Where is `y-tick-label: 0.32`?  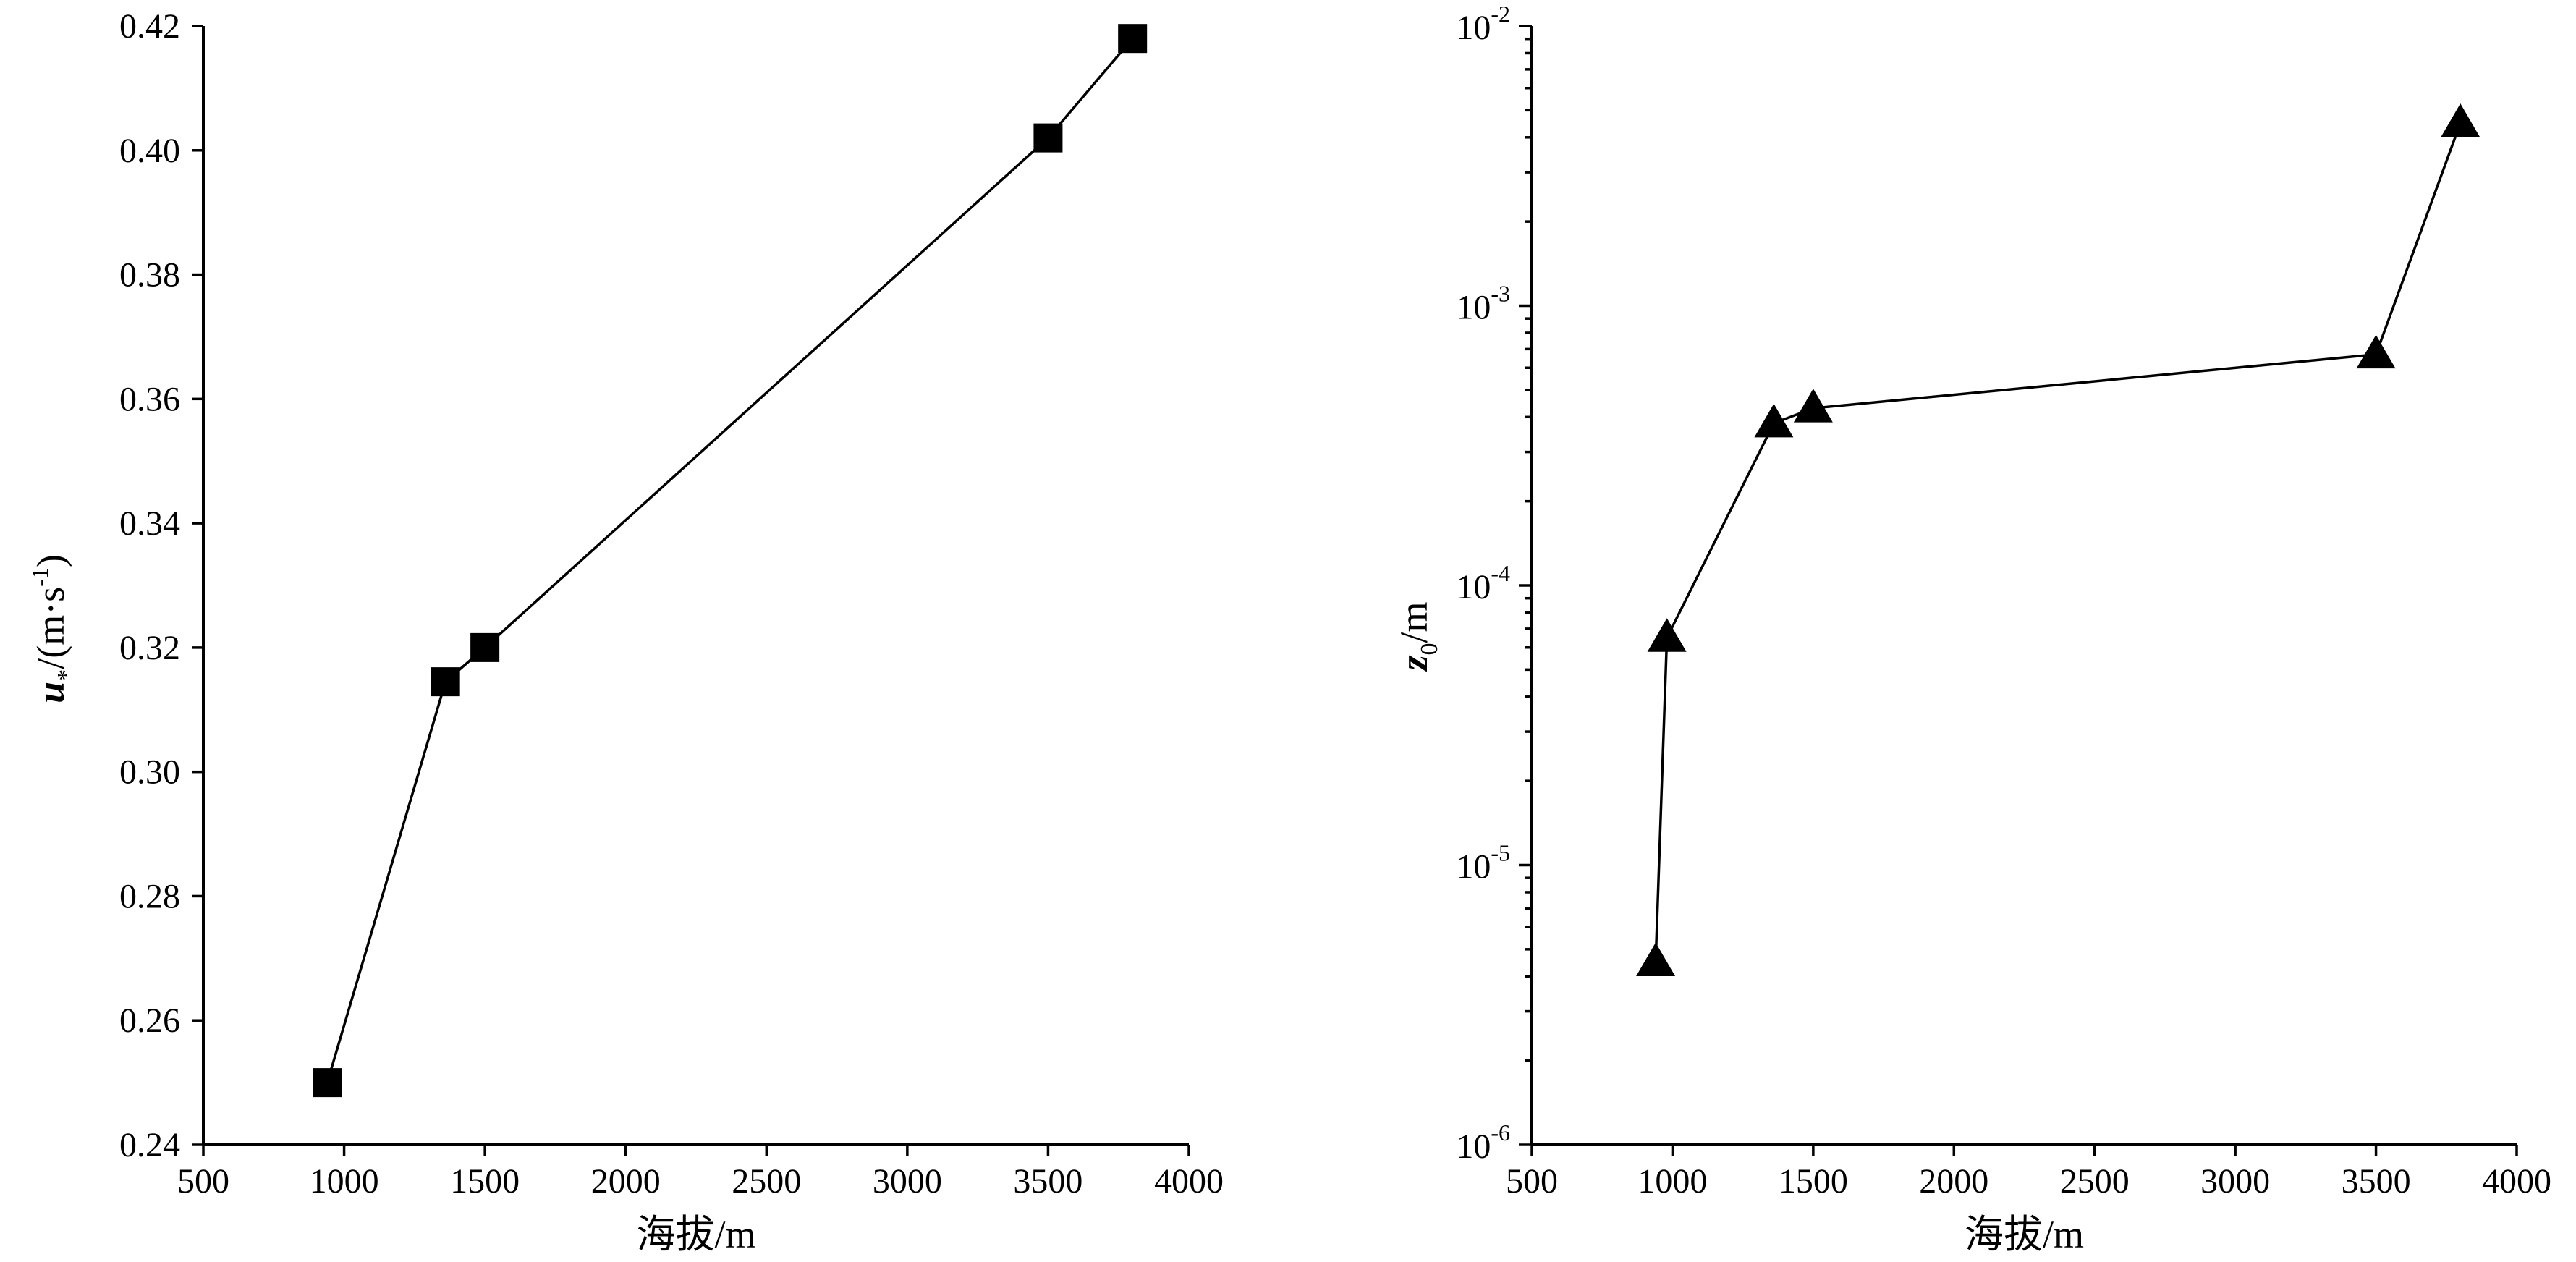 y-tick-label: 0.32 is located at coordinates (149, 648).